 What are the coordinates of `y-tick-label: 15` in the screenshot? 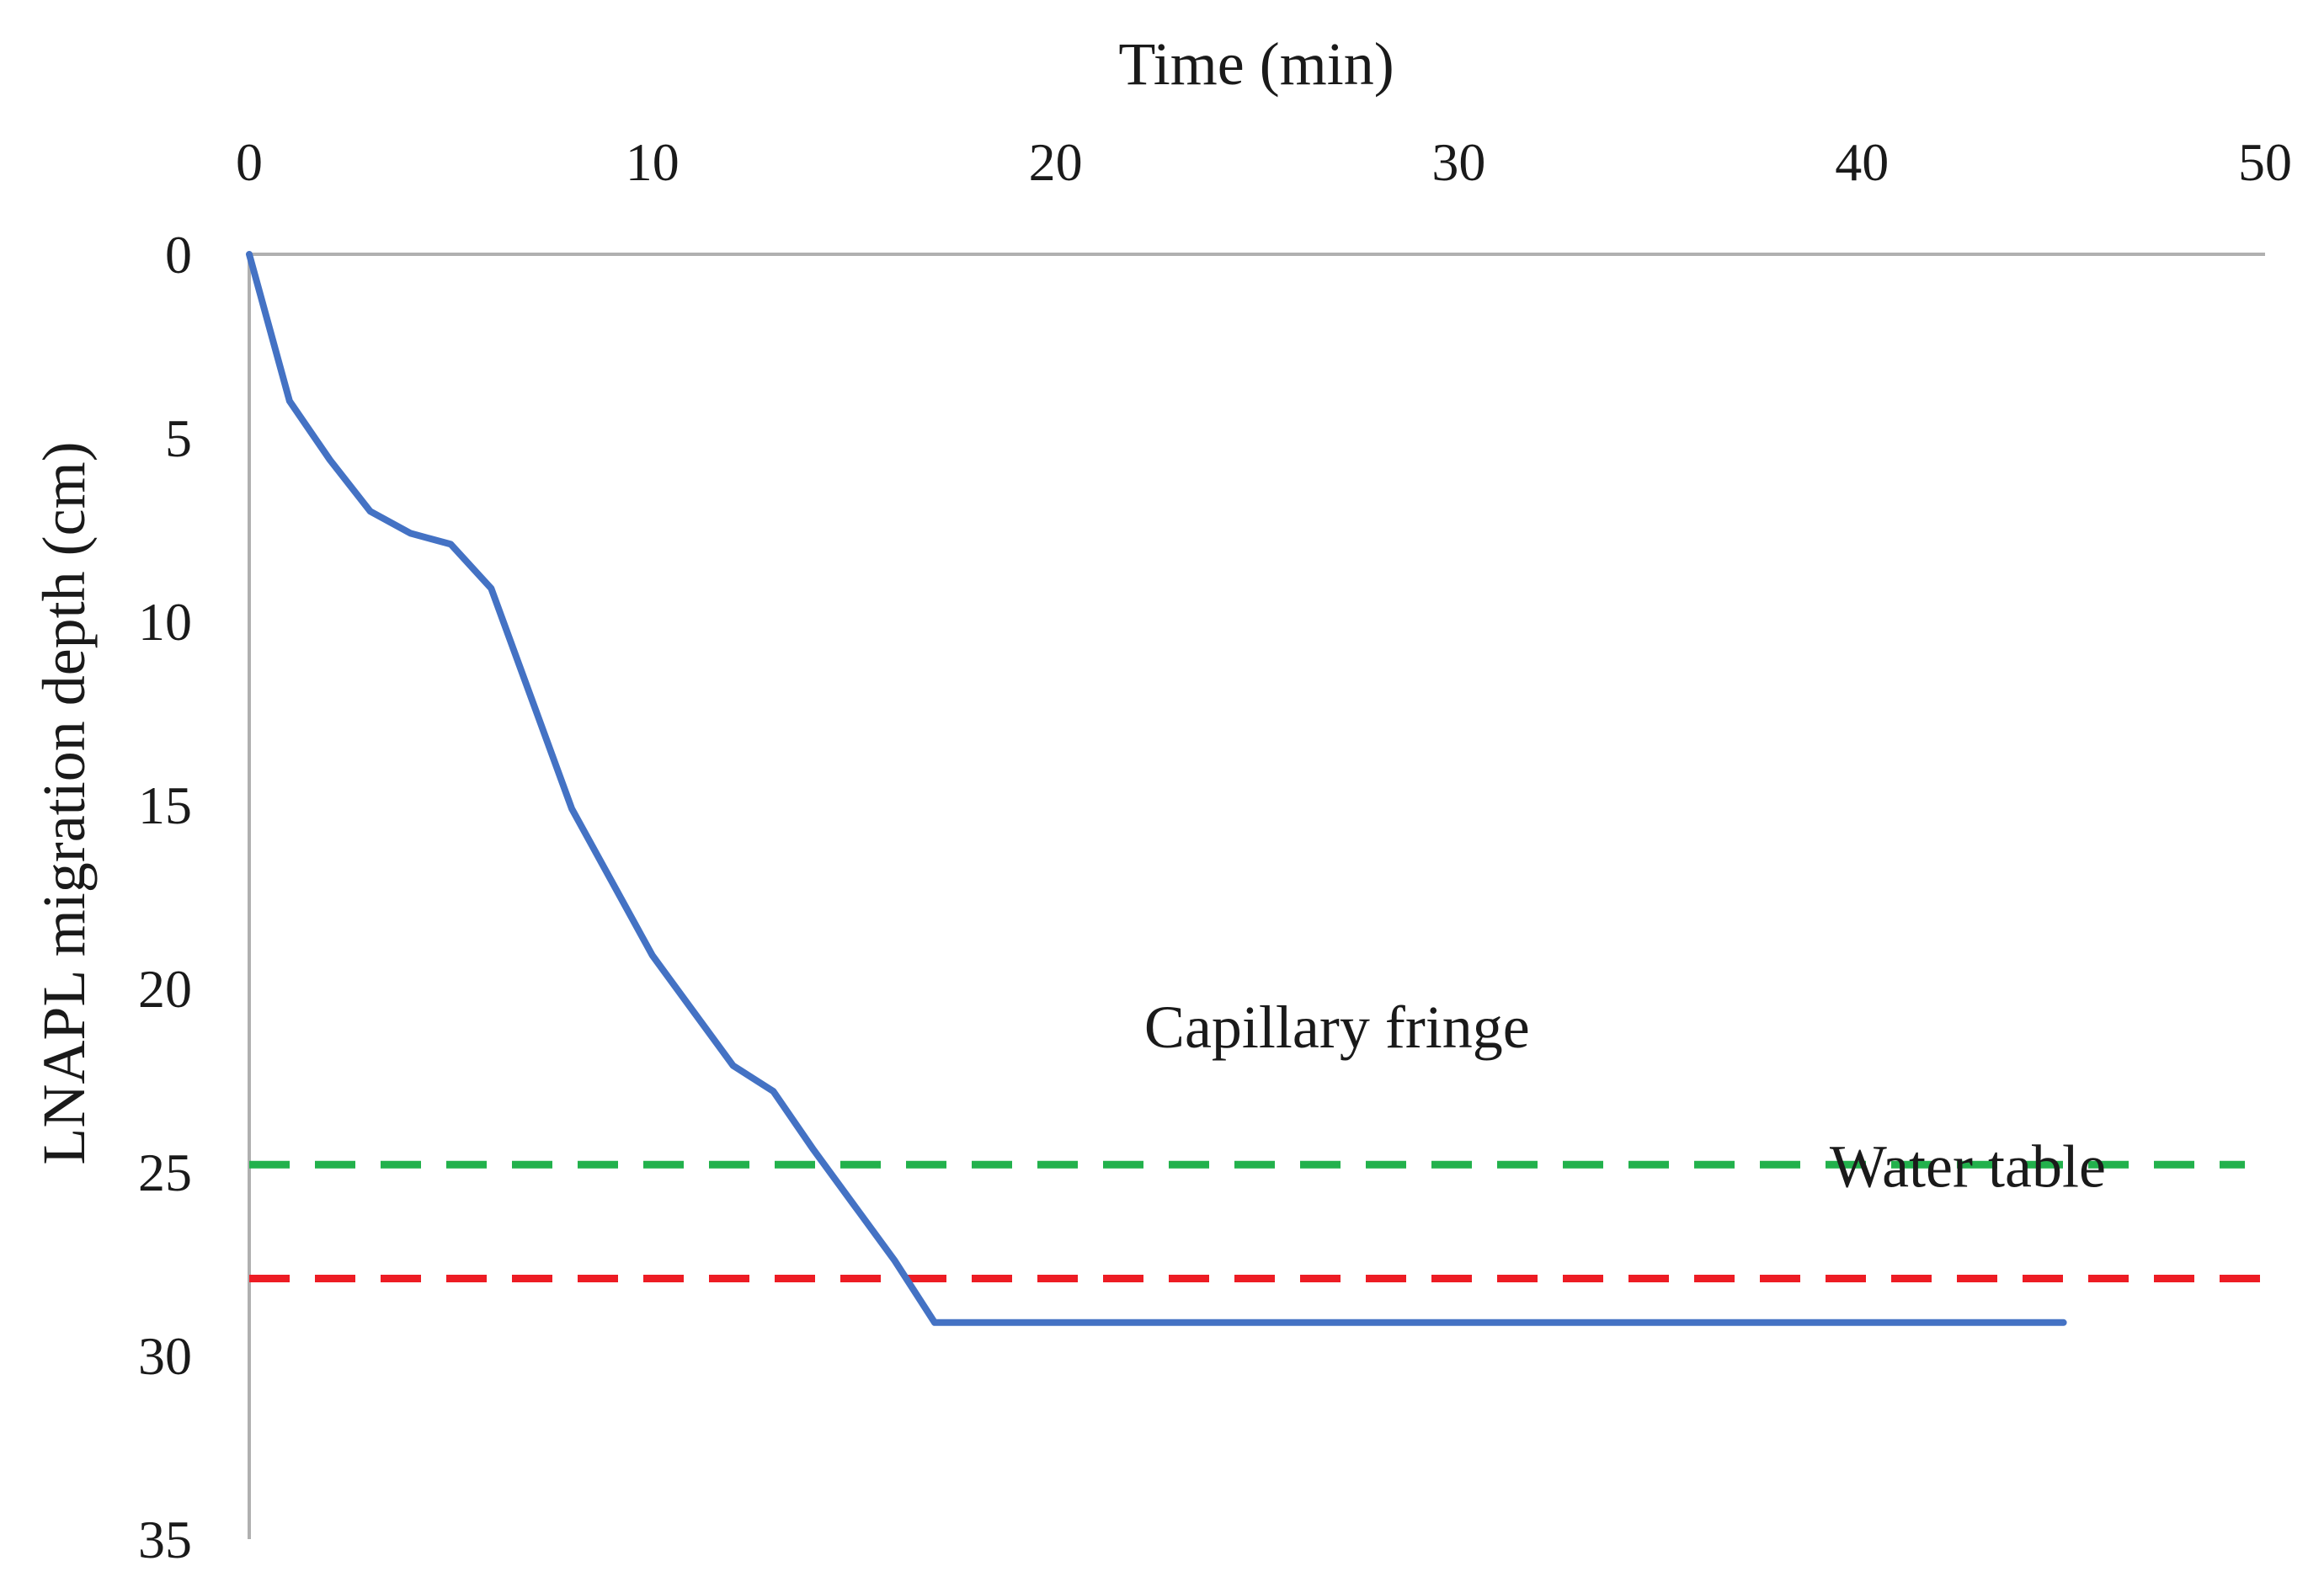 It's located at (165, 805).